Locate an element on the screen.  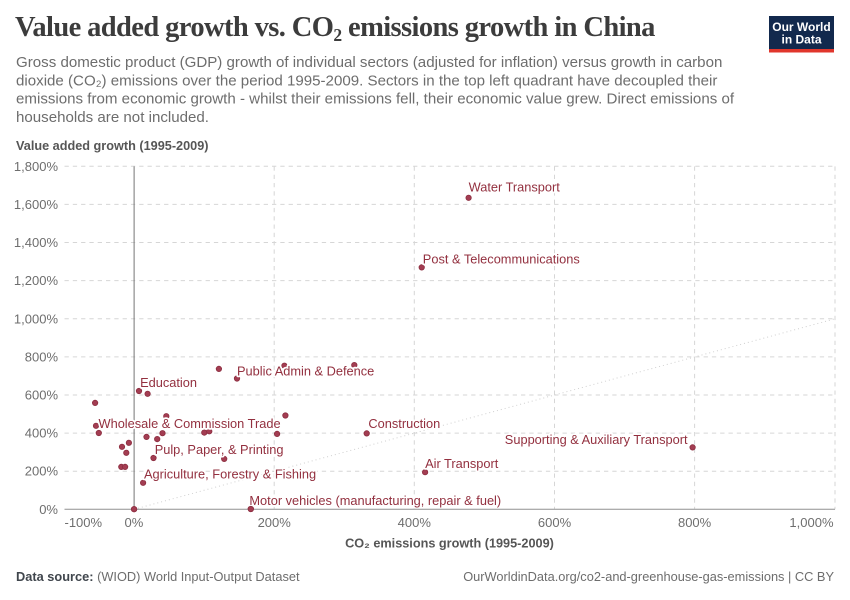
svg-text: Our World is located at coordinates (801, 27).